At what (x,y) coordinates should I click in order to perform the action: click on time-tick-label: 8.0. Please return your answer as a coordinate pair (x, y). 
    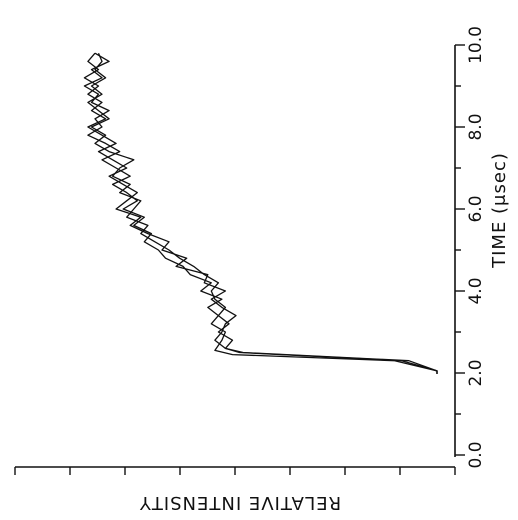
    Looking at the image, I should click on (476, 126).